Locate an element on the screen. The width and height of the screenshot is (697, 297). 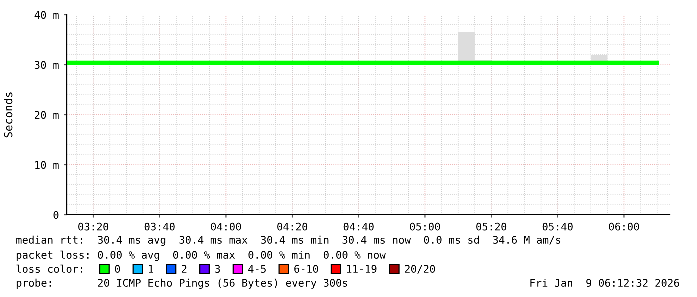
legend-label: 2 is located at coordinates (184, 269).